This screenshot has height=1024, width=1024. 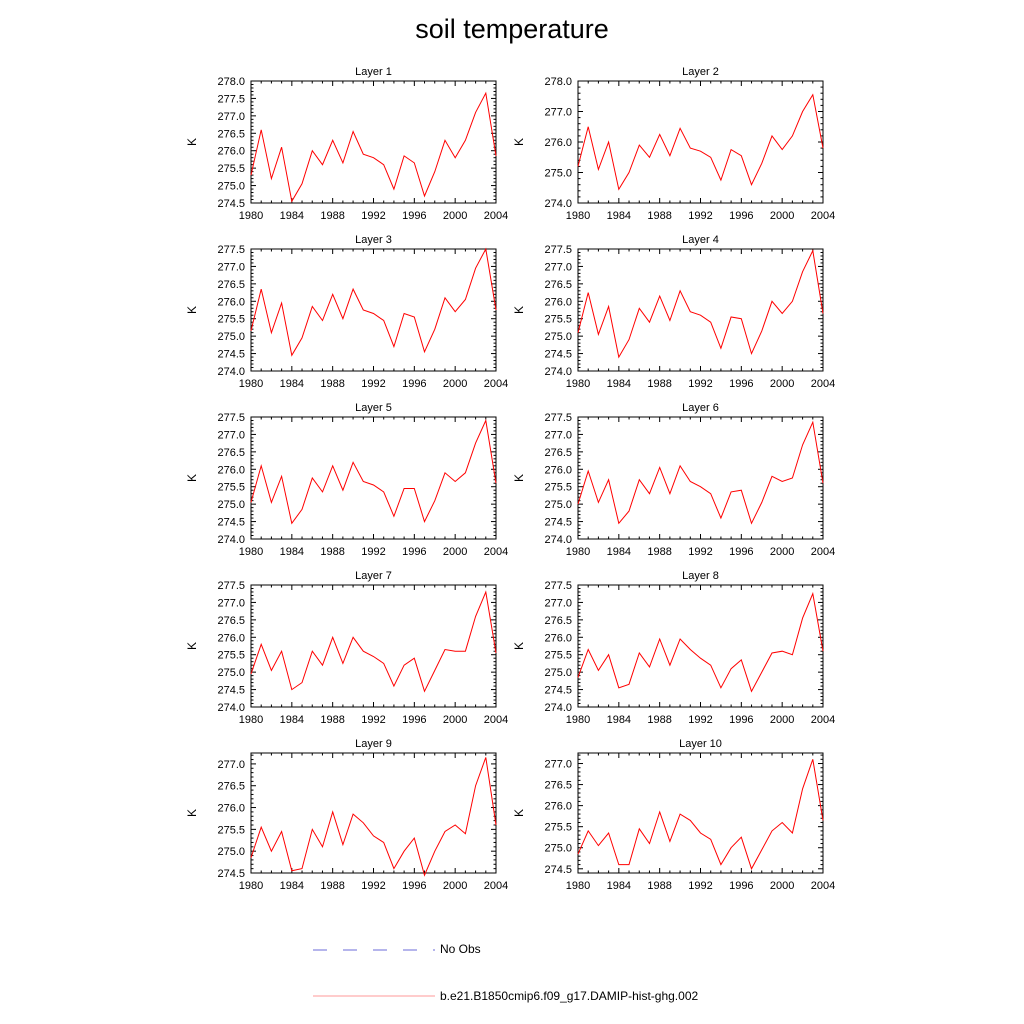 What do you see at coordinates (373, 886) in the screenshot?
I see `x-tick-label-layer-9: 1992` at bounding box center [373, 886].